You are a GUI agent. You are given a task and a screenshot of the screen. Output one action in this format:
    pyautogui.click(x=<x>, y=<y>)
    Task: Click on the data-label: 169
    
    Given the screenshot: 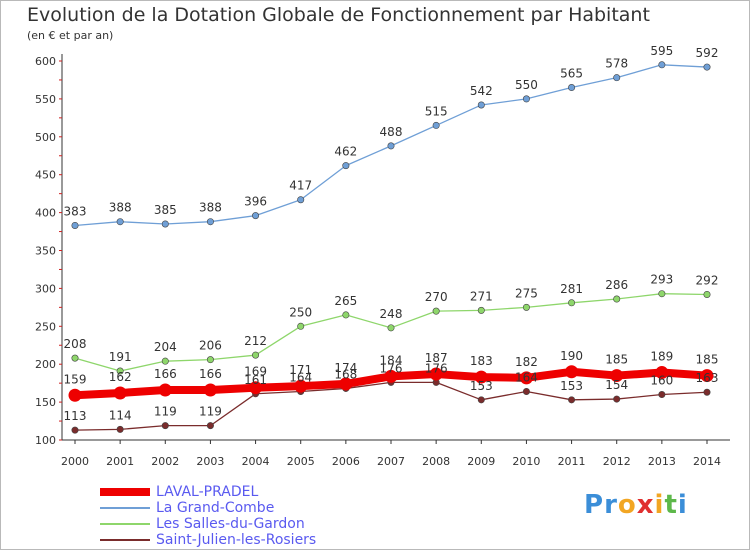 What is the action you would take?
    pyautogui.click(x=255, y=372)
    